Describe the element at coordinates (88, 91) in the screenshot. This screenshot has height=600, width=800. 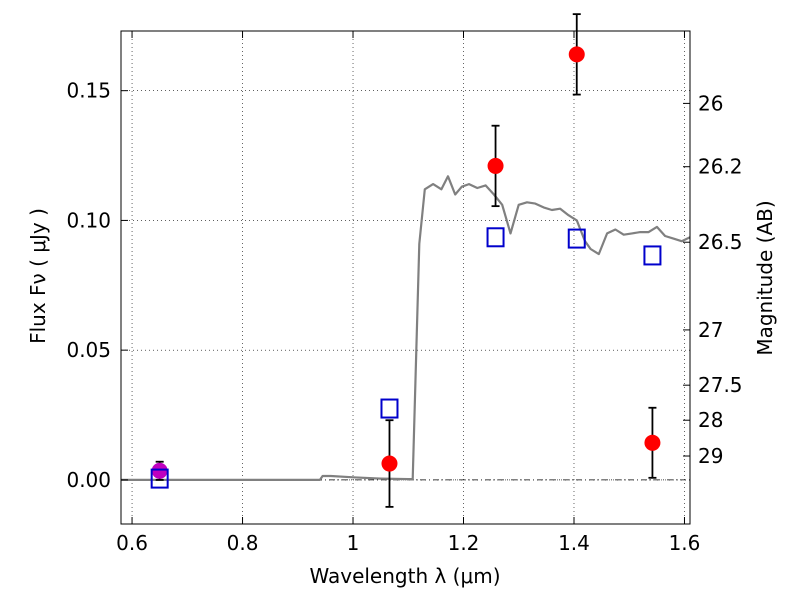
I see `y-tick-label: 0.15` at that location.